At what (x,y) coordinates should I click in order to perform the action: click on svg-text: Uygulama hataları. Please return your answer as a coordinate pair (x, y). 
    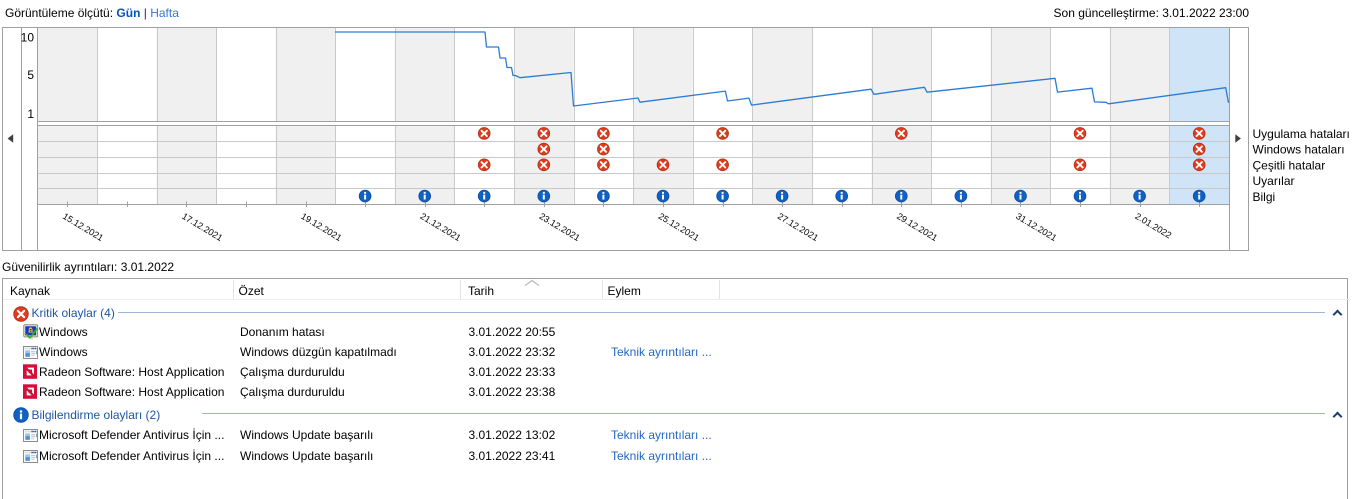
    Looking at the image, I should click on (1301, 134).